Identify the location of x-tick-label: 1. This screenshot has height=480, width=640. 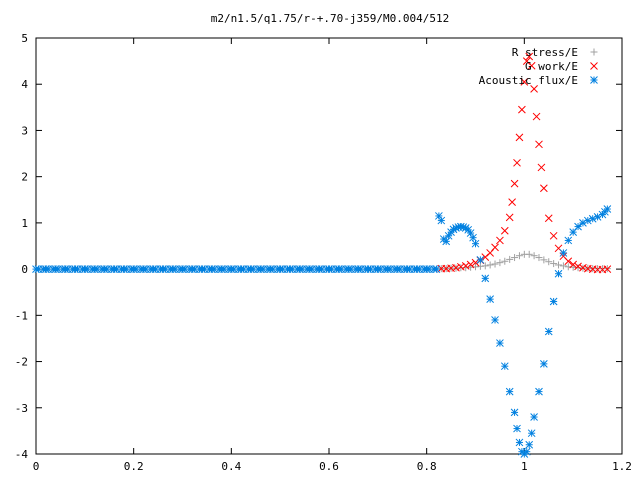
(524, 466).